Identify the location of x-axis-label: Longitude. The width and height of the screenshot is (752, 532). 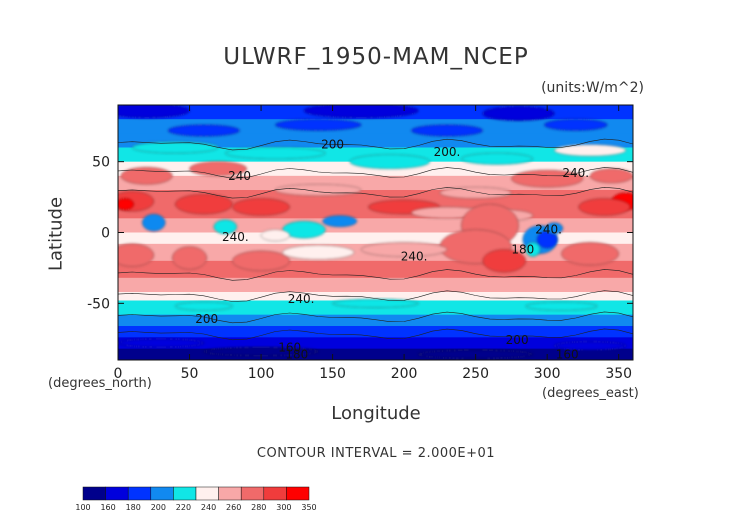
(376, 413).